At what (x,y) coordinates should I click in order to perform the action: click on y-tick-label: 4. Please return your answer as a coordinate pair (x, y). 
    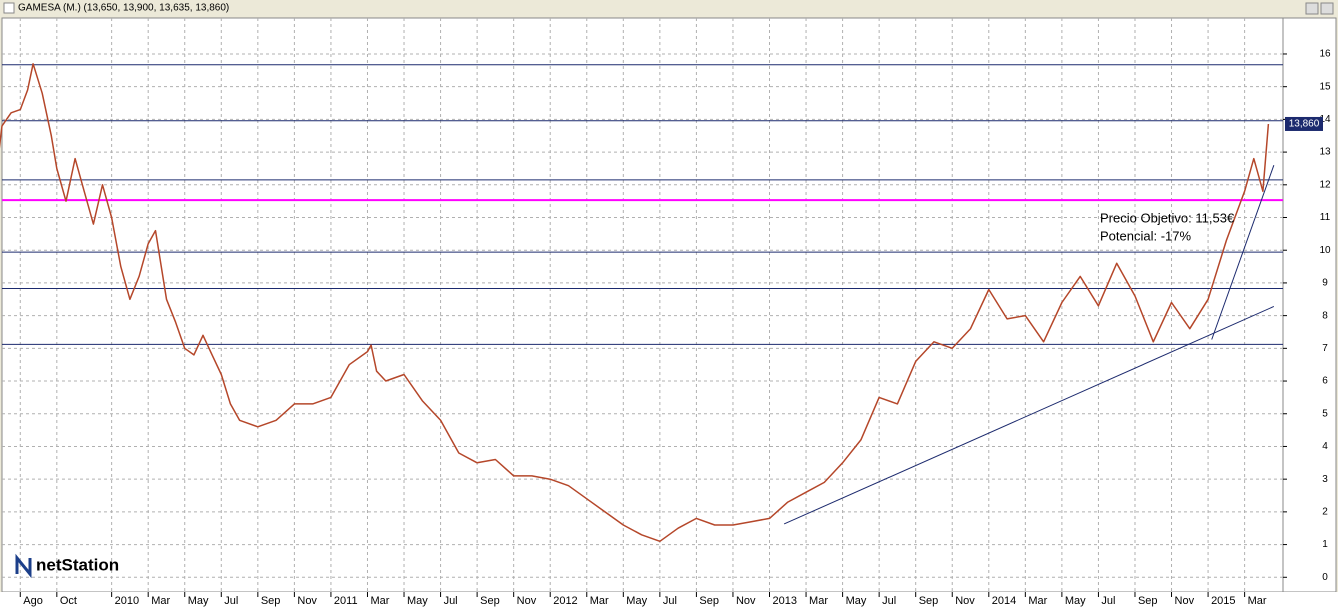
    Looking at the image, I should click on (1325, 446).